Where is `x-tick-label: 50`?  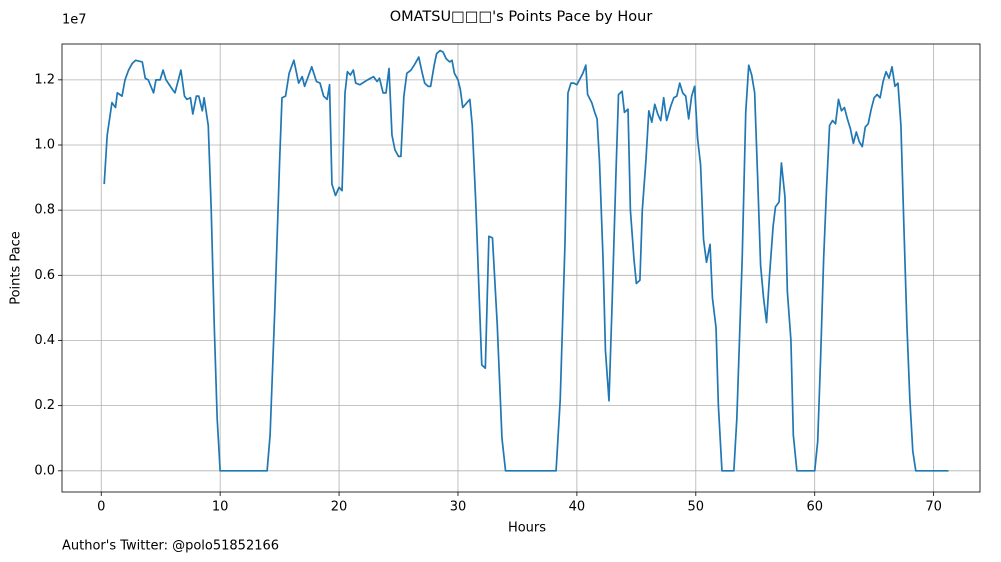 x-tick-label: 50 is located at coordinates (696, 507).